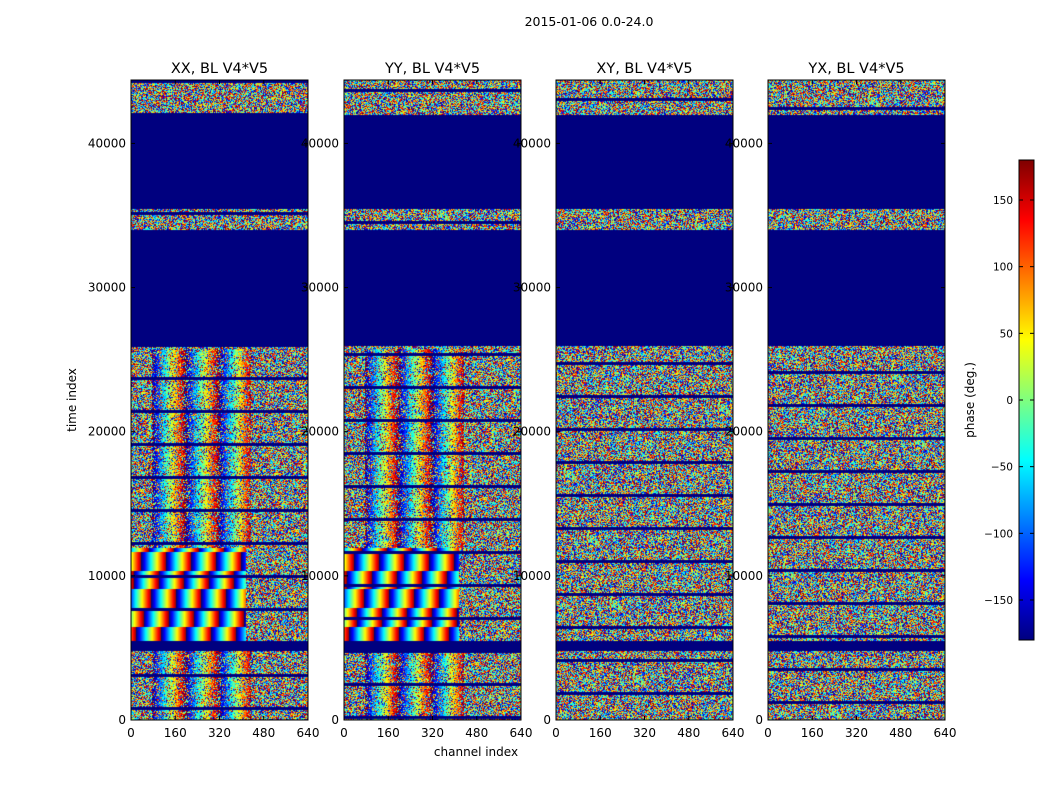  I want to click on colorbar-ticks: −150 −100 −50 0 50 100 150, so click(1009, 401).